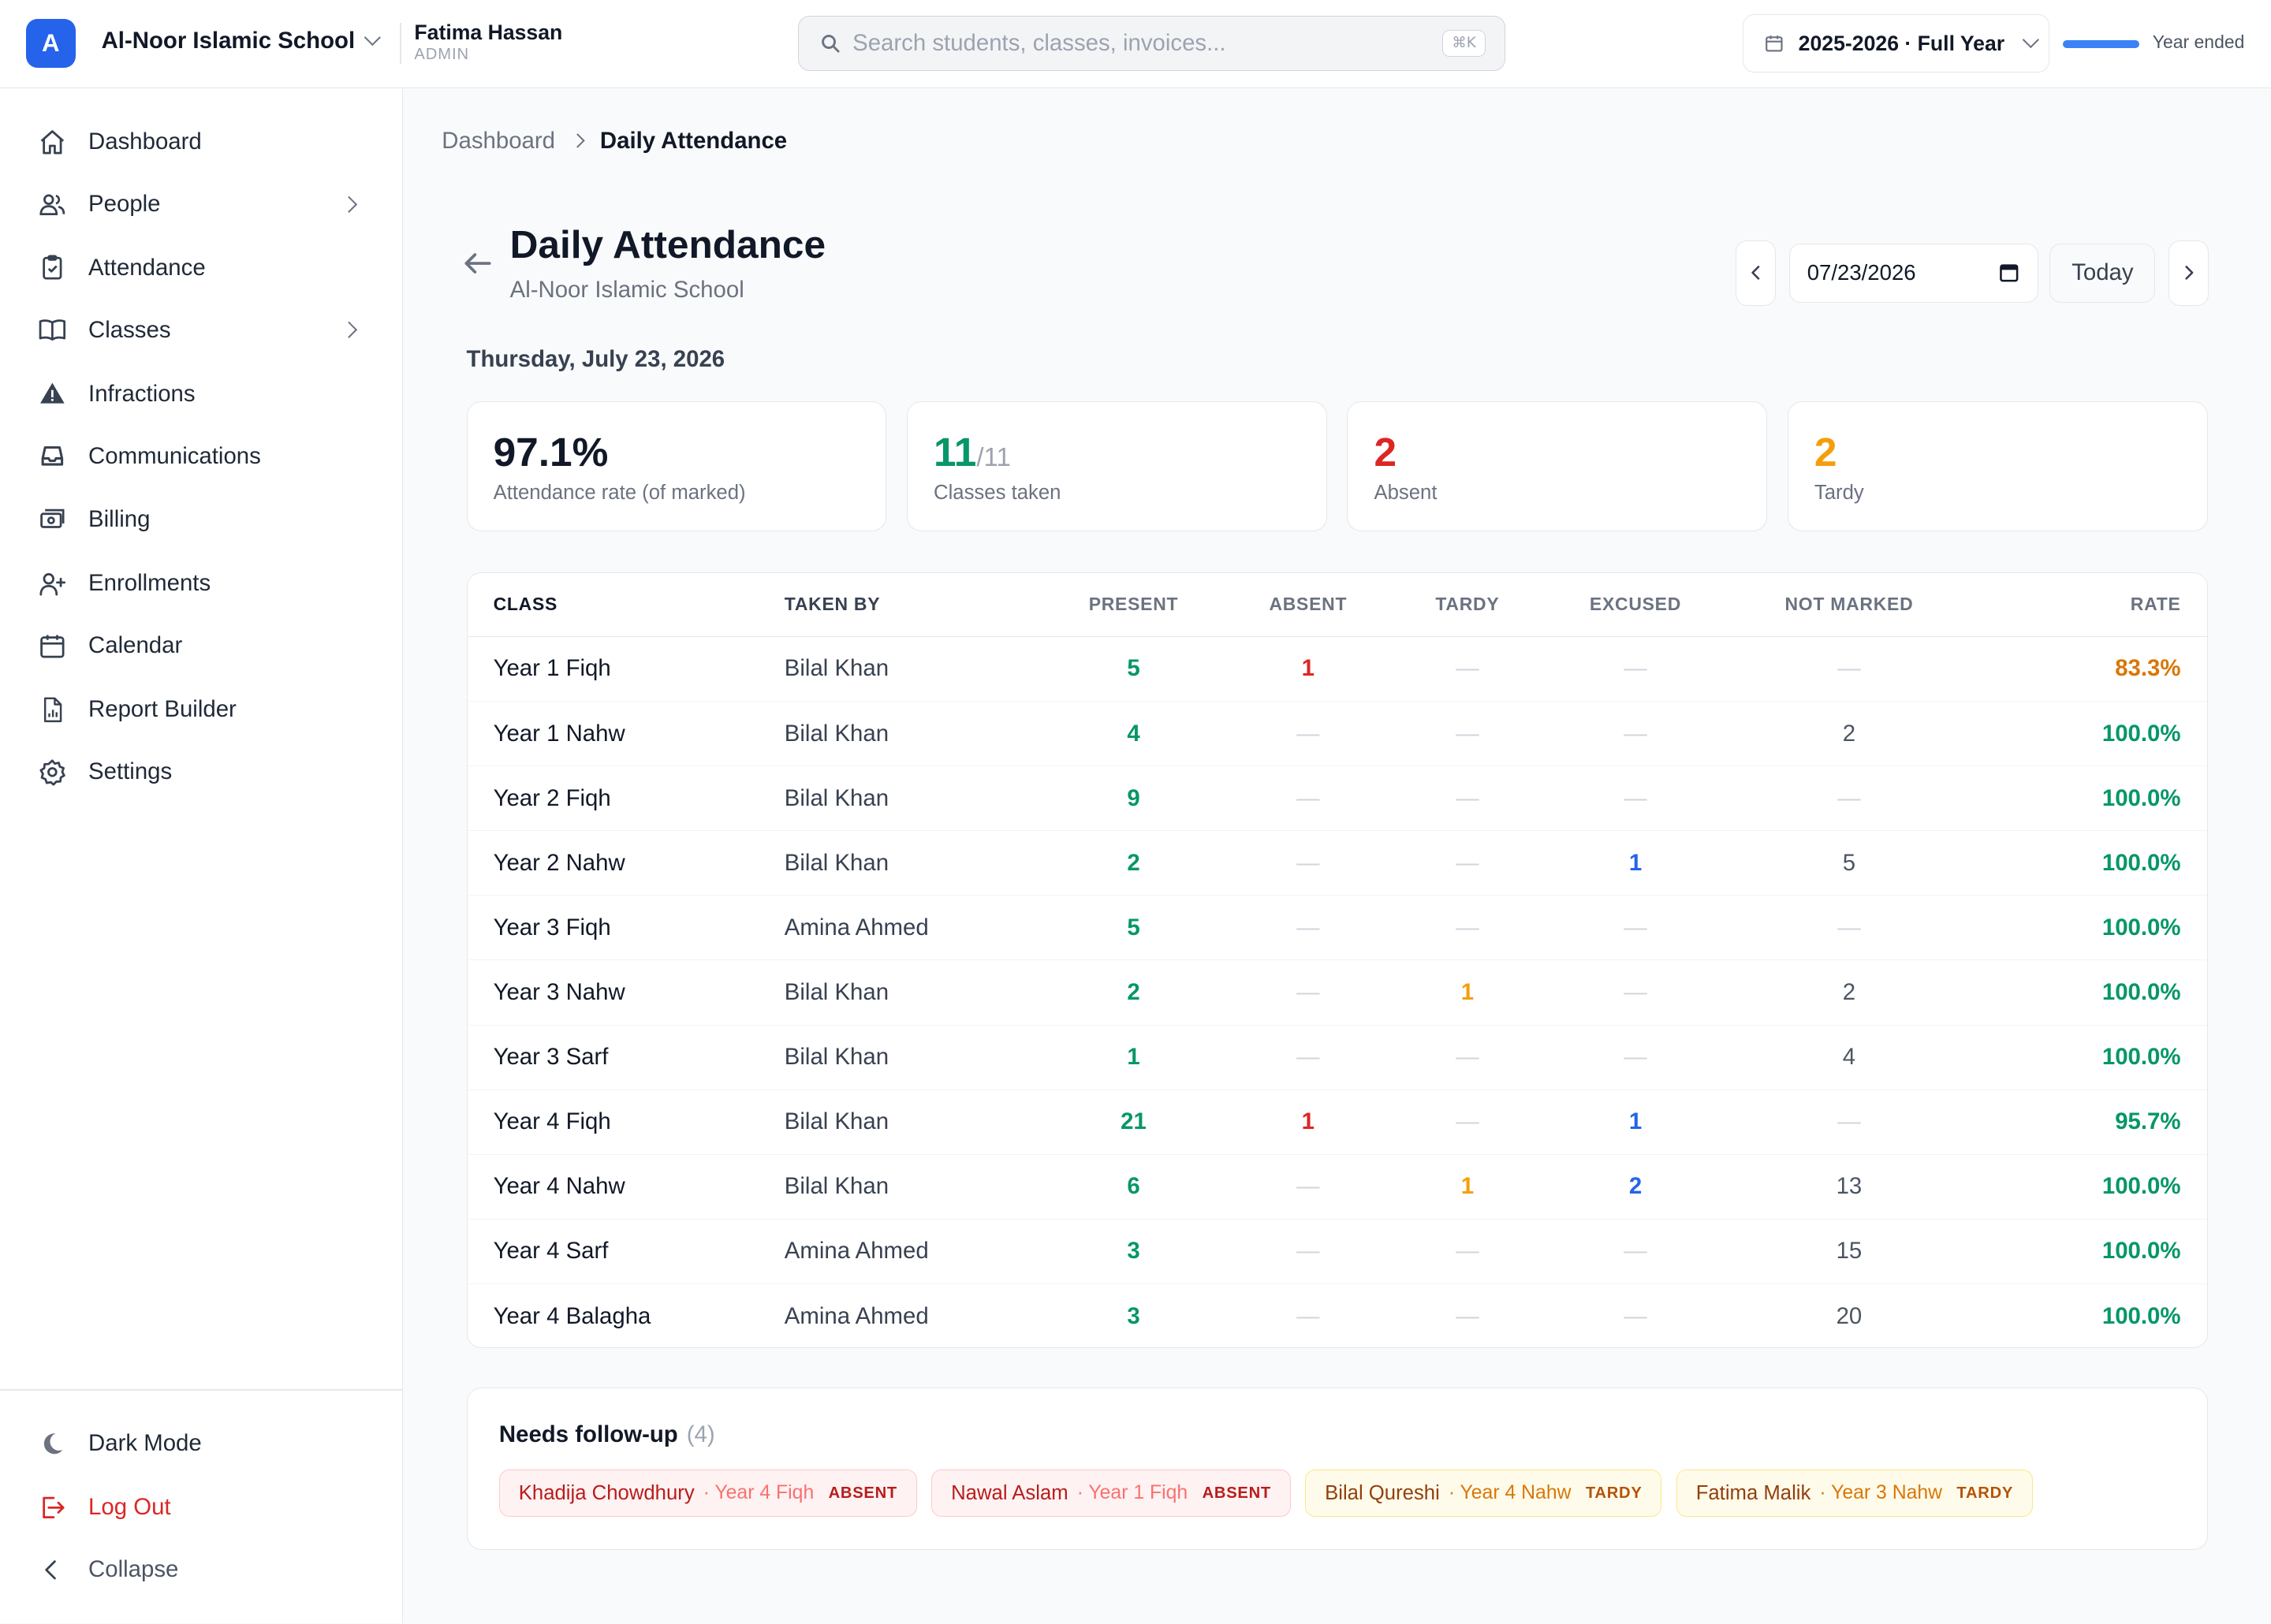 The height and width of the screenshot is (1624, 2271). What do you see at coordinates (51, 43) in the screenshot?
I see `school-logo: A` at bounding box center [51, 43].